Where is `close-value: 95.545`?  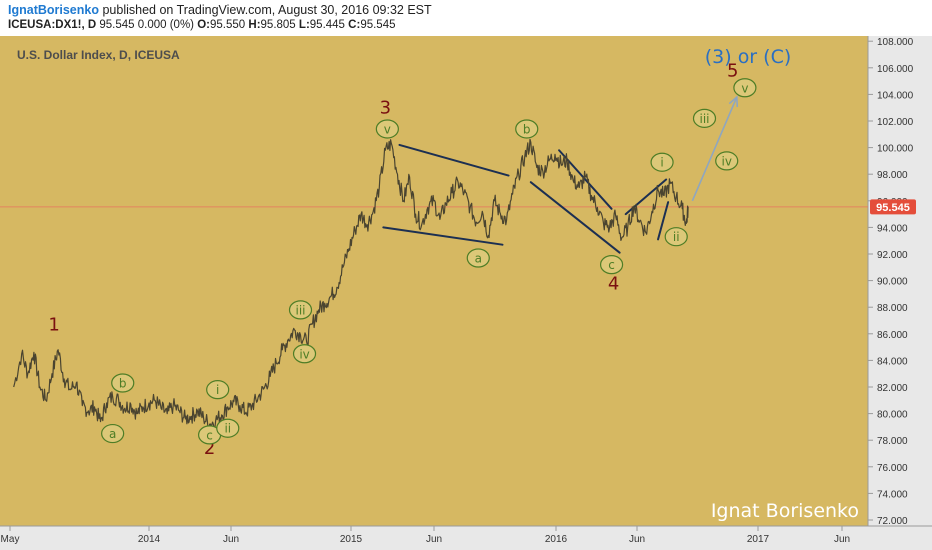
close-value: 95.545 is located at coordinates (378, 25).